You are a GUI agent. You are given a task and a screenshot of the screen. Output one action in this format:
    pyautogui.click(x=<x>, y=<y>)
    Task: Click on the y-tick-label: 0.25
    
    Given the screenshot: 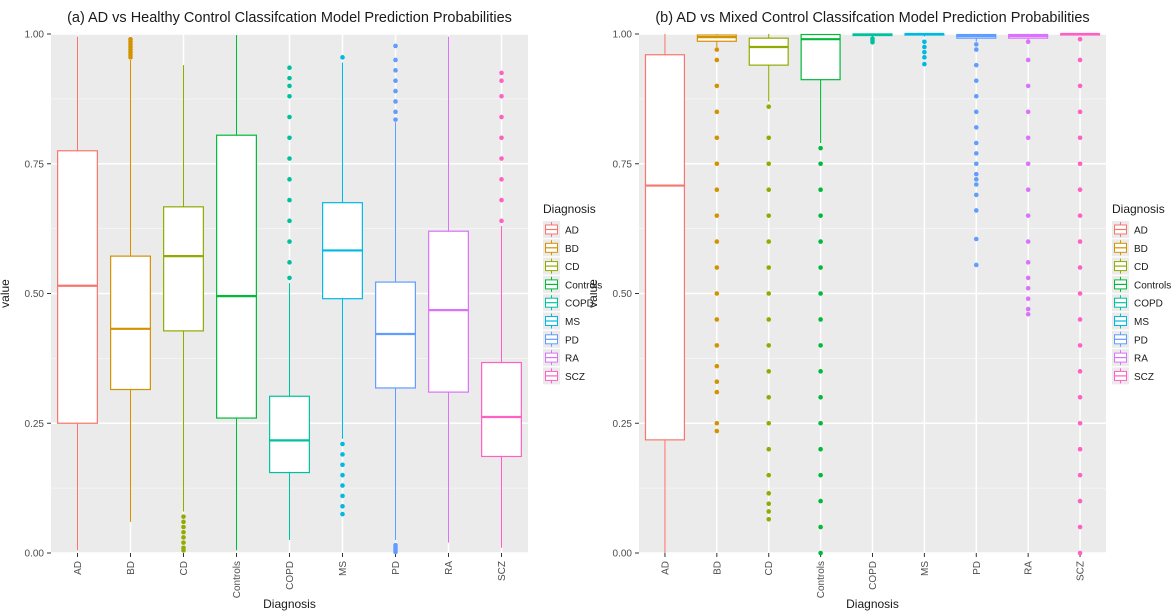 What is the action you would take?
    pyautogui.click(x=35, y=424)
    